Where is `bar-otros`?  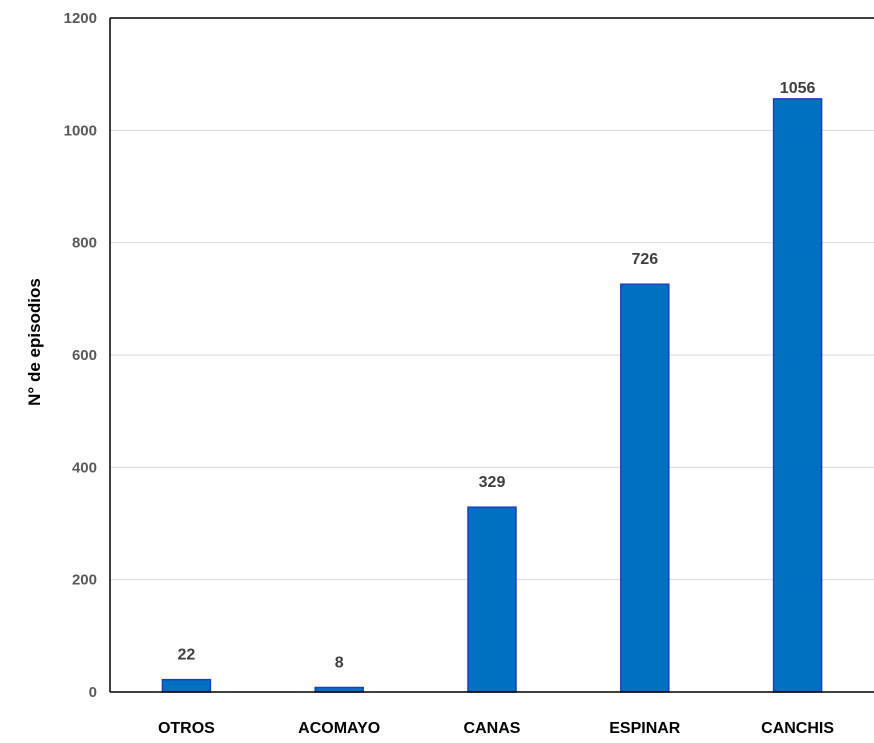 bar-otros is located at coordinates (186, 685).